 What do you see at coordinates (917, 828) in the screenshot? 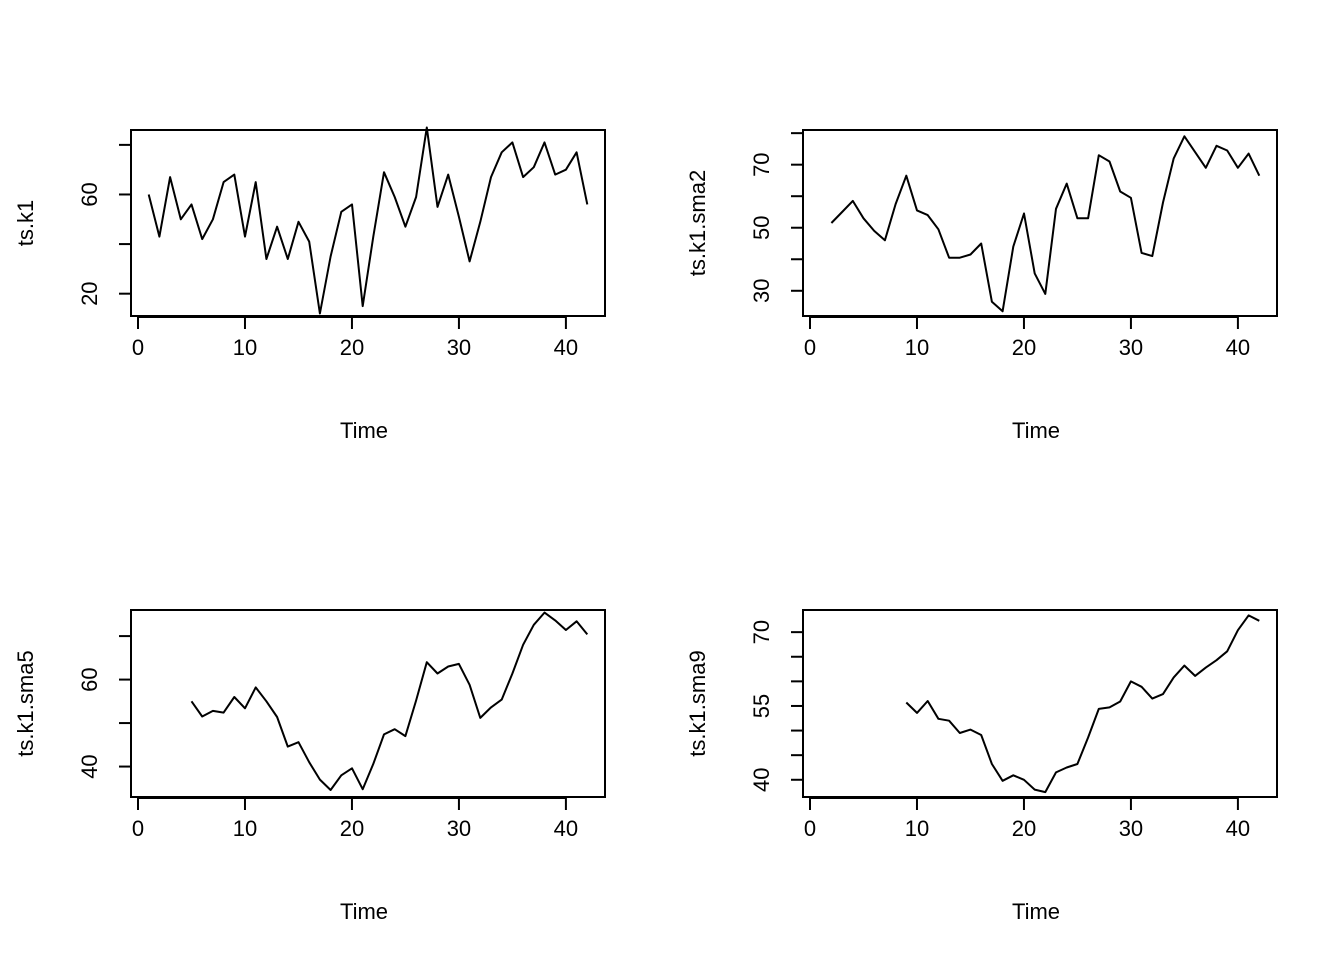
I see `x-tick-label-ts-k1-sma9: 10` at bounding box center [917, 828].